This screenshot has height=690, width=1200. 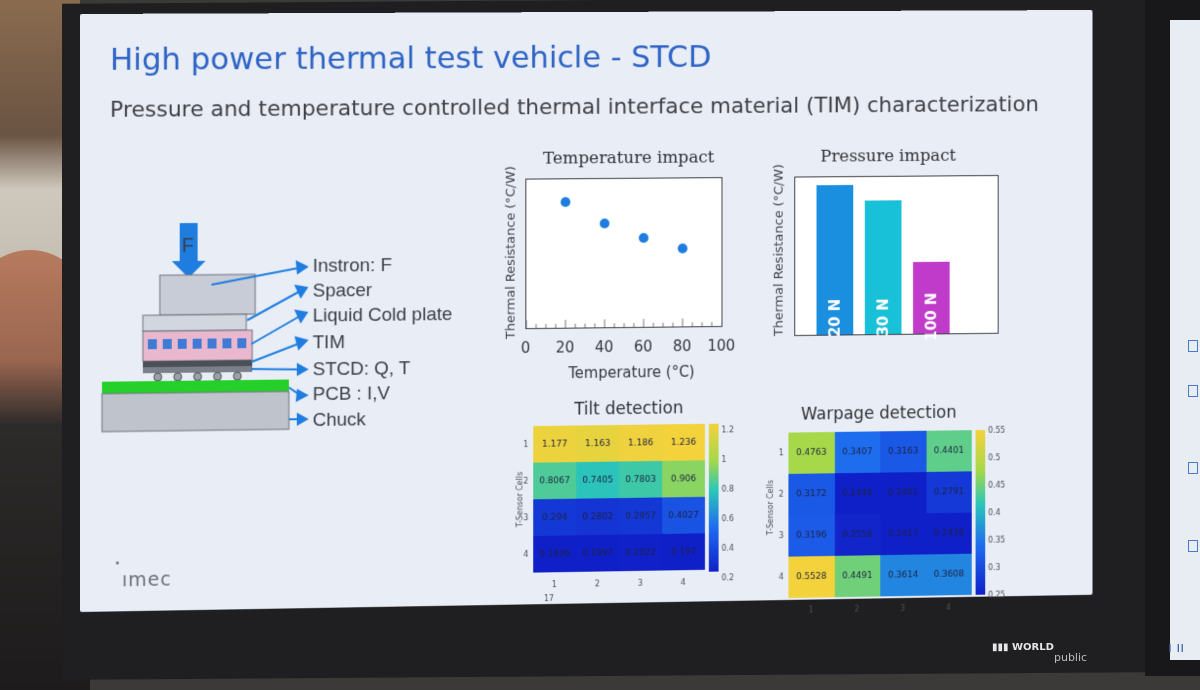 I want to click on right-screen-logo: ı ıı, so click(x=1176, y=648).